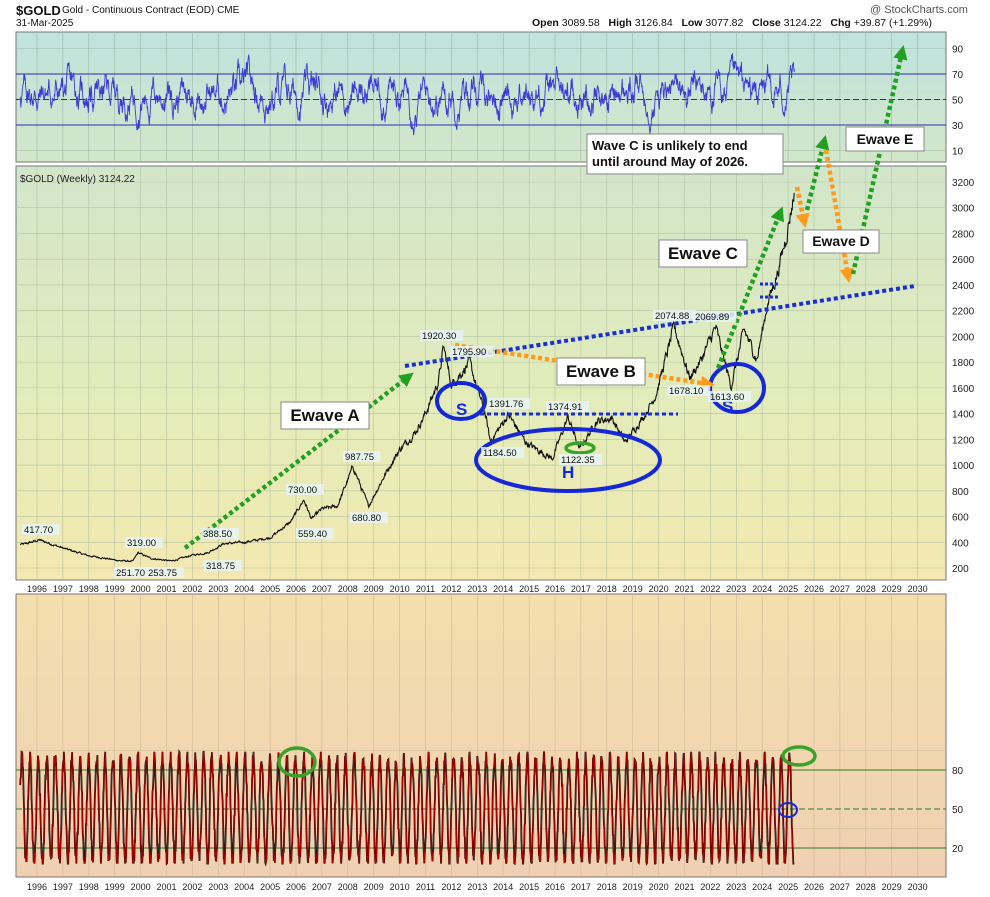 This screenshot has width=990, height=897. I want to click on callout-ewave-d: Ewave D, so click(841, 241).